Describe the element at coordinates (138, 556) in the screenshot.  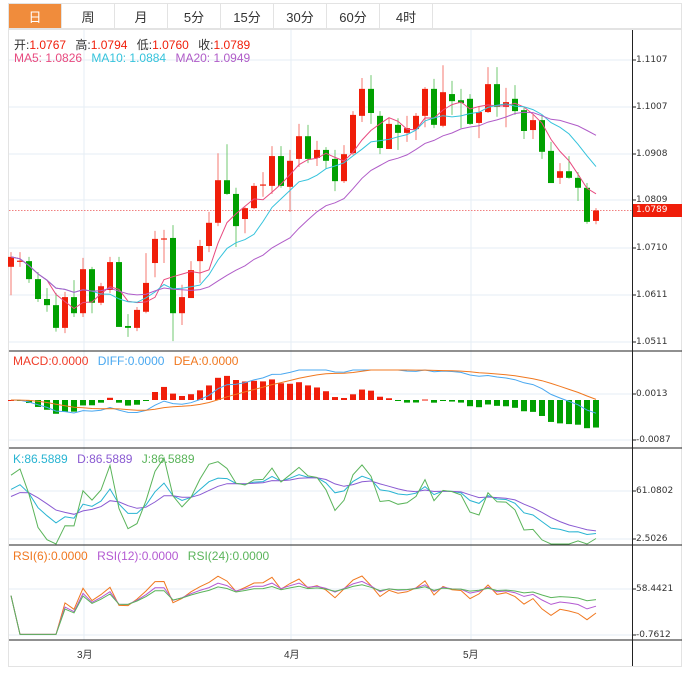
I see `rsi12-value: RSI(12):0.0000` at that location.